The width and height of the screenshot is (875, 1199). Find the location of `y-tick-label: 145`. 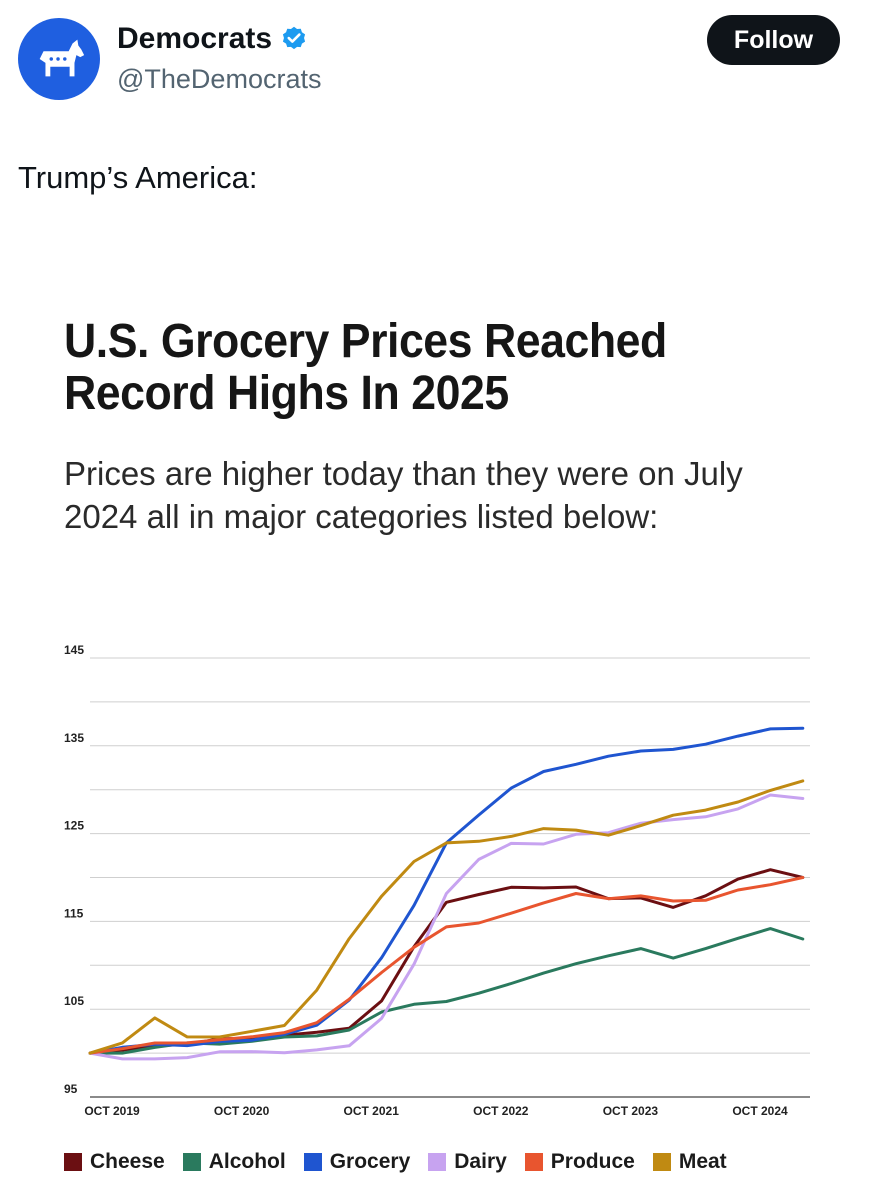

y-tick-label: 145 is located at coordinates (74, 650).